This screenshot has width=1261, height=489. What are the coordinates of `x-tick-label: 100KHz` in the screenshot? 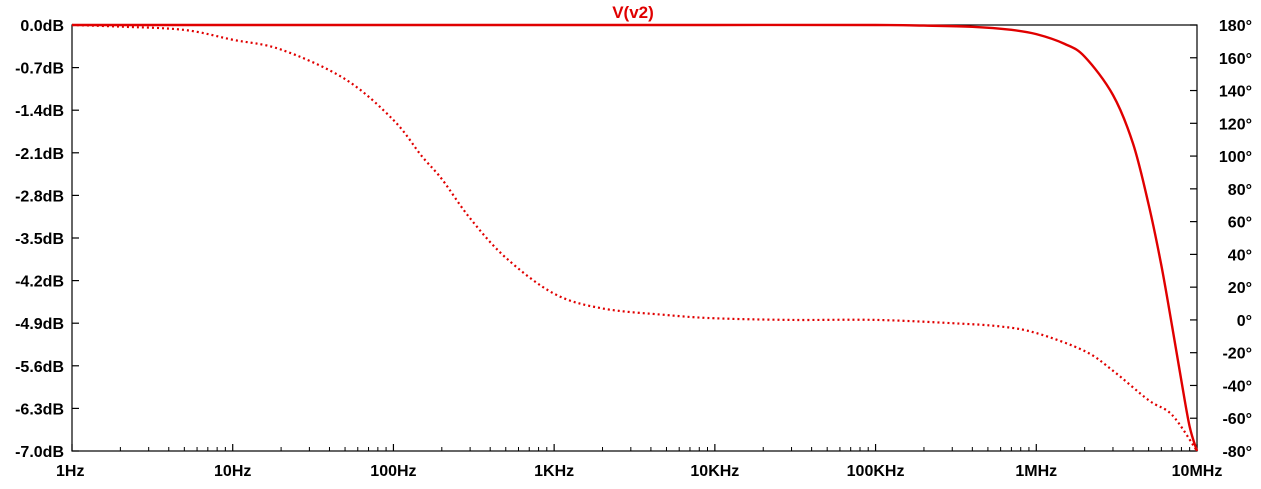 It's located at (876, 471).